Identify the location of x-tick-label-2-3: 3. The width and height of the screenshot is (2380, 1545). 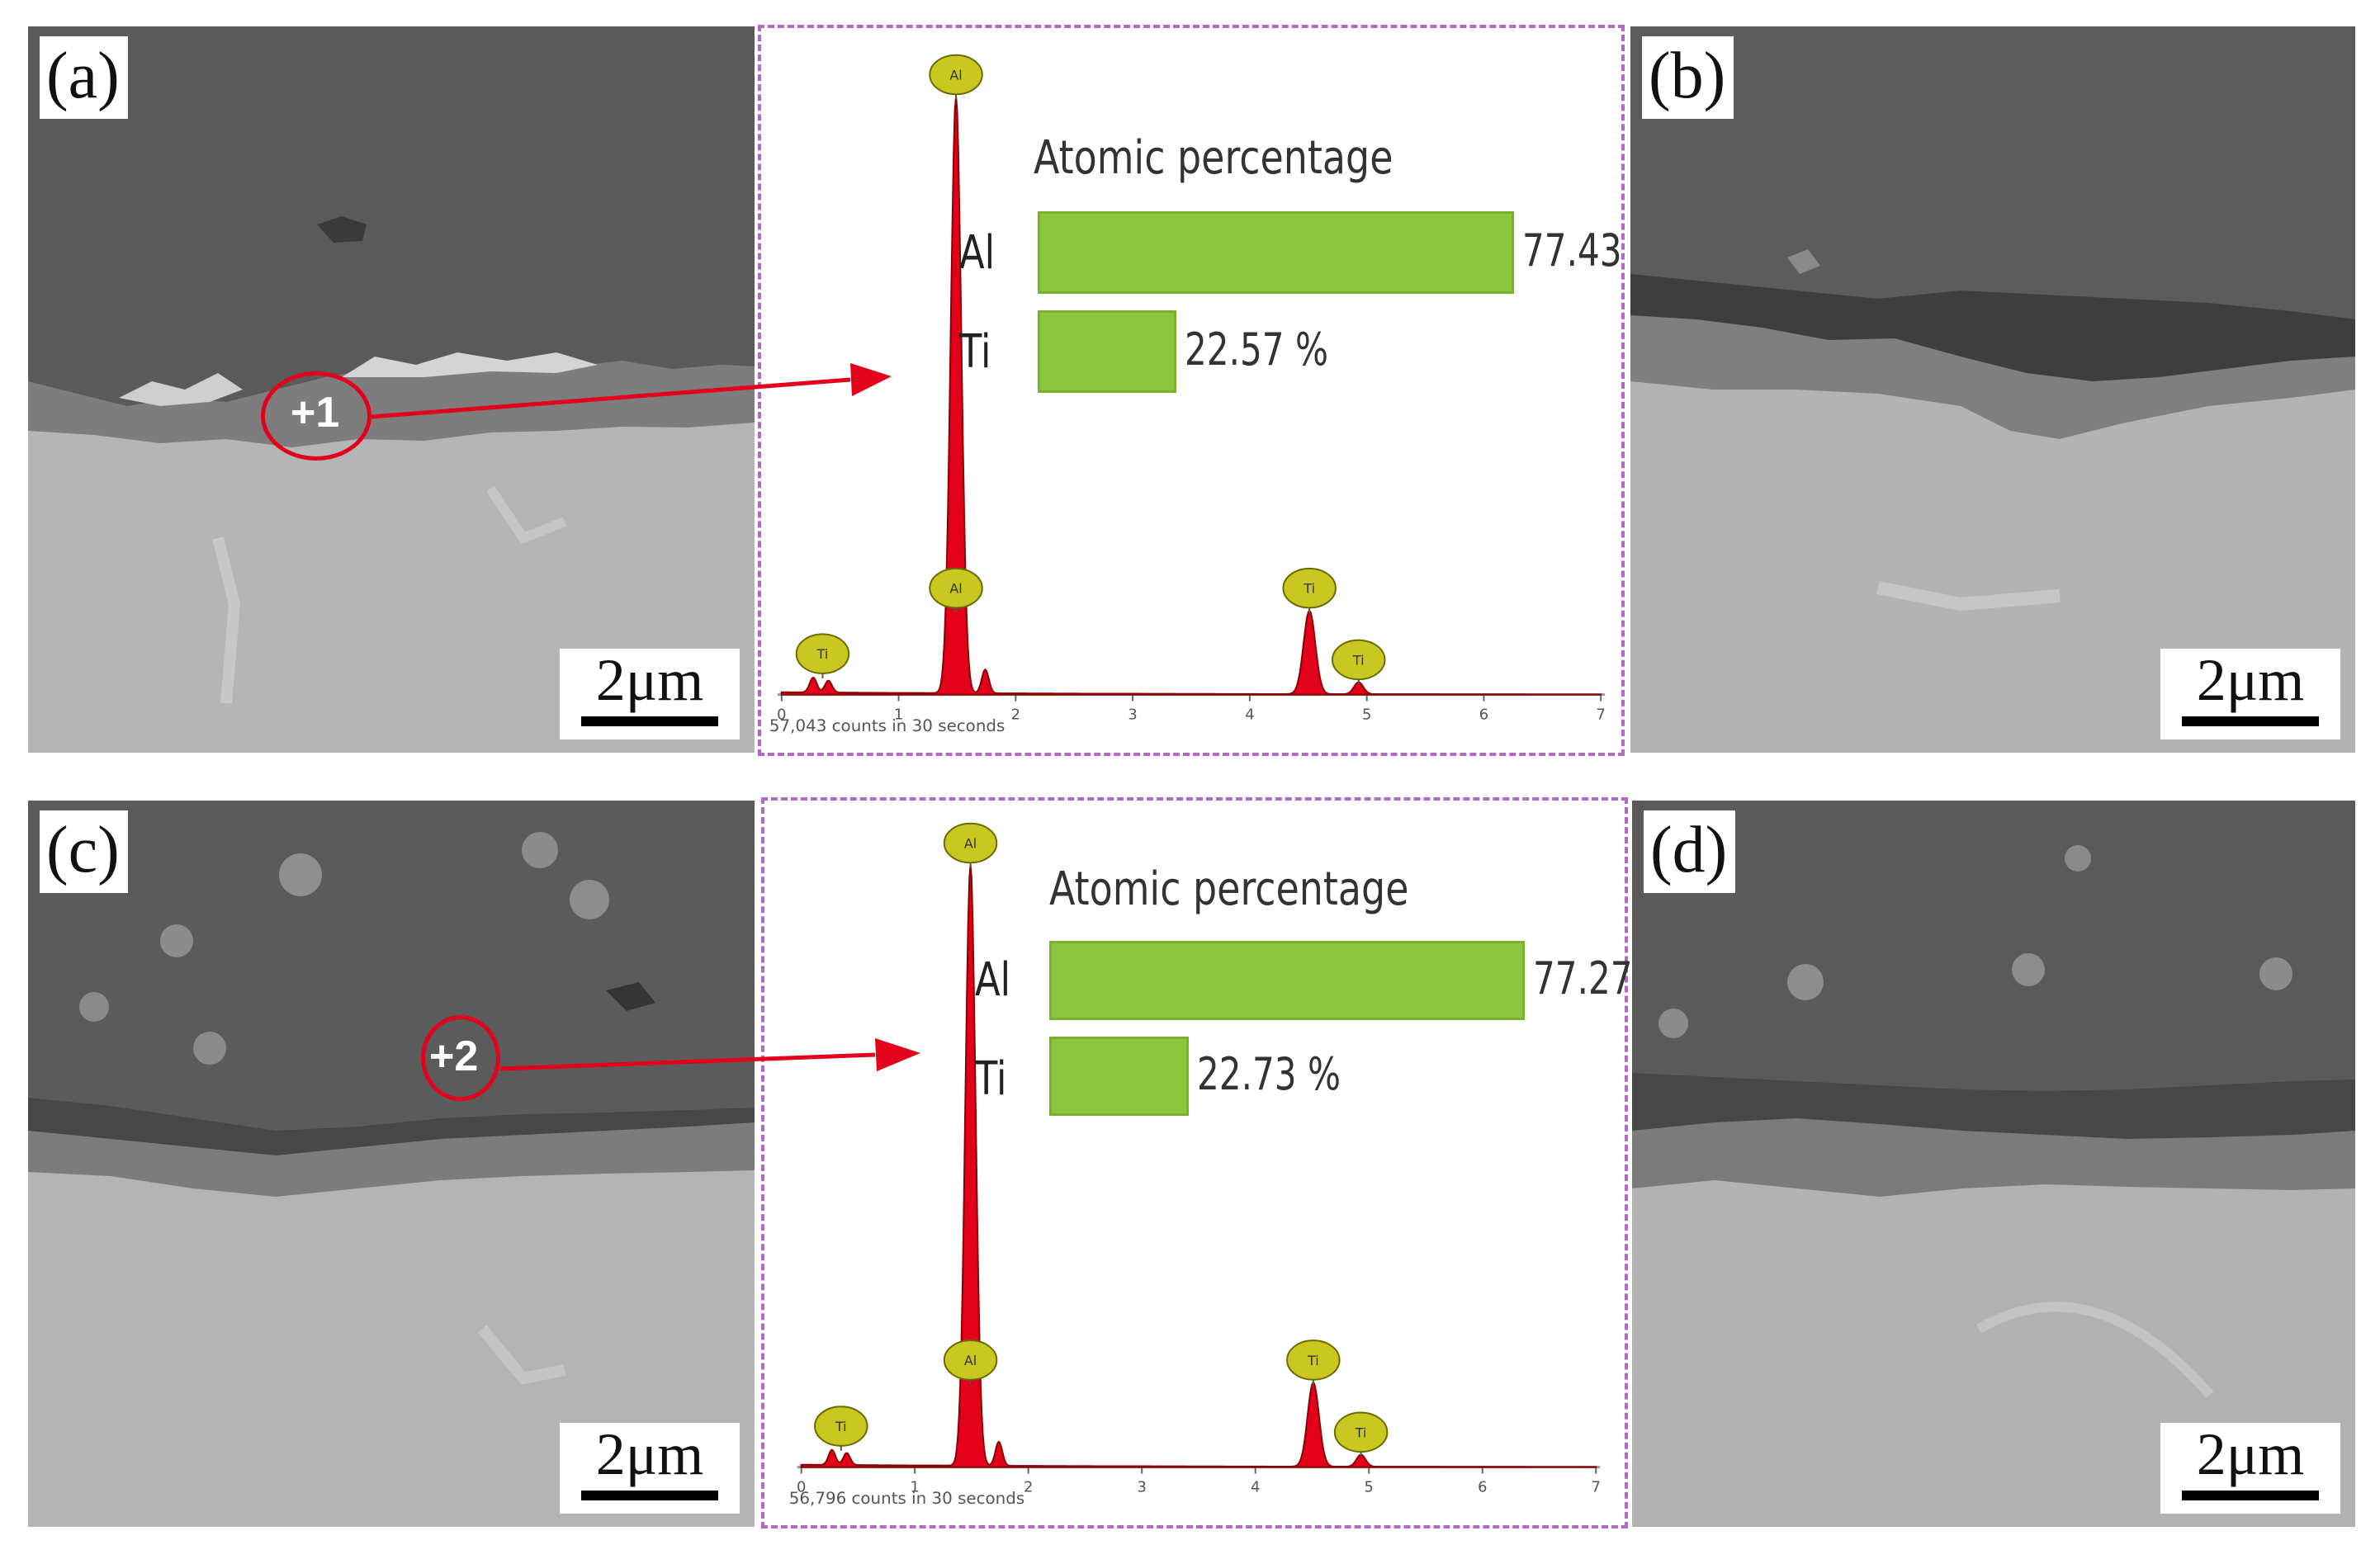
(1142, 1486).